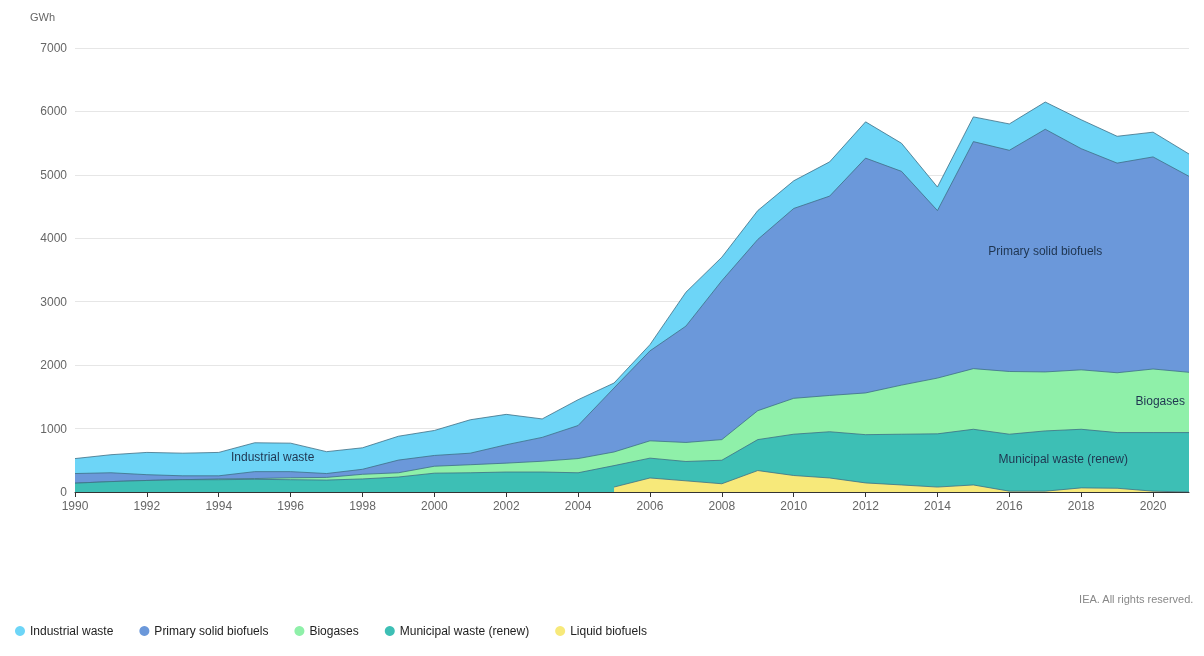 Image resolution: width=1204 pixels, height=656 pixels. I want to click on x-tick-label: 2014, so click(938, 506).